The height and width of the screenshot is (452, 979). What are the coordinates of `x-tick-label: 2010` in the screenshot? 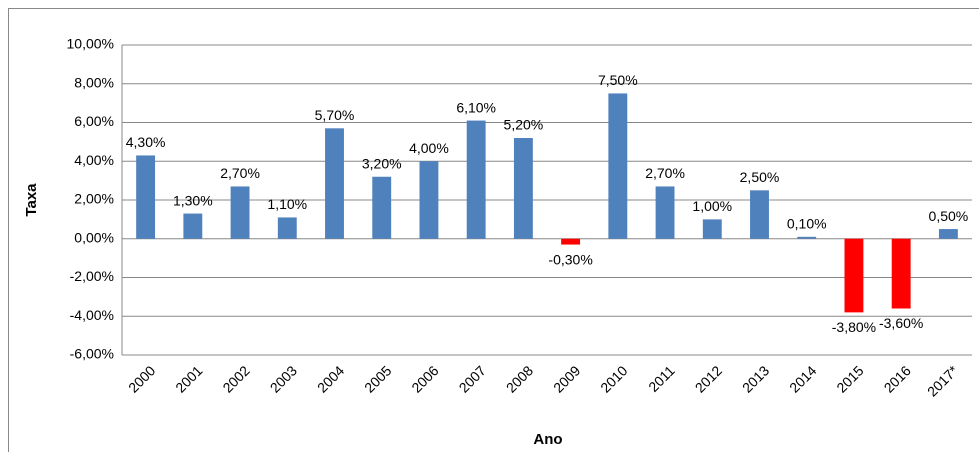 It's located at (613, 378).